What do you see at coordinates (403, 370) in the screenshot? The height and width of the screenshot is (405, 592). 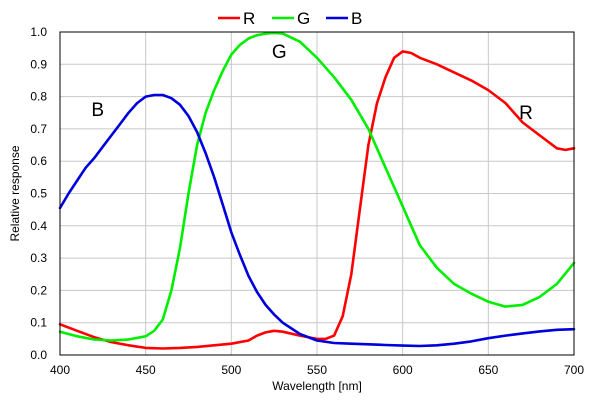 I see `x-tick-label: 600` at bounding box center [403, 370].